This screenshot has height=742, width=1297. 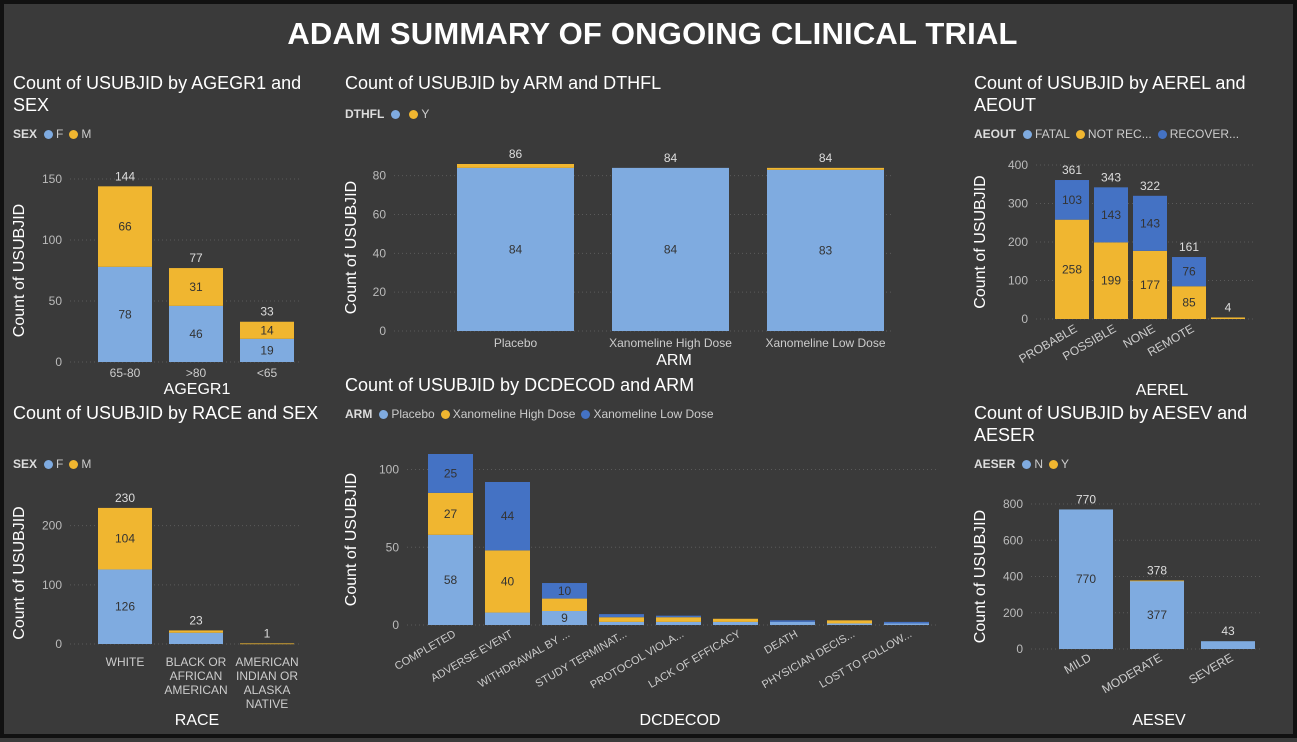 What do you see at coordinates (645, 83) in the screenshot?
I see `chart-panel-arm: Count of USUBJID by ARM and DTHFL` at bounding box center [645, 83].